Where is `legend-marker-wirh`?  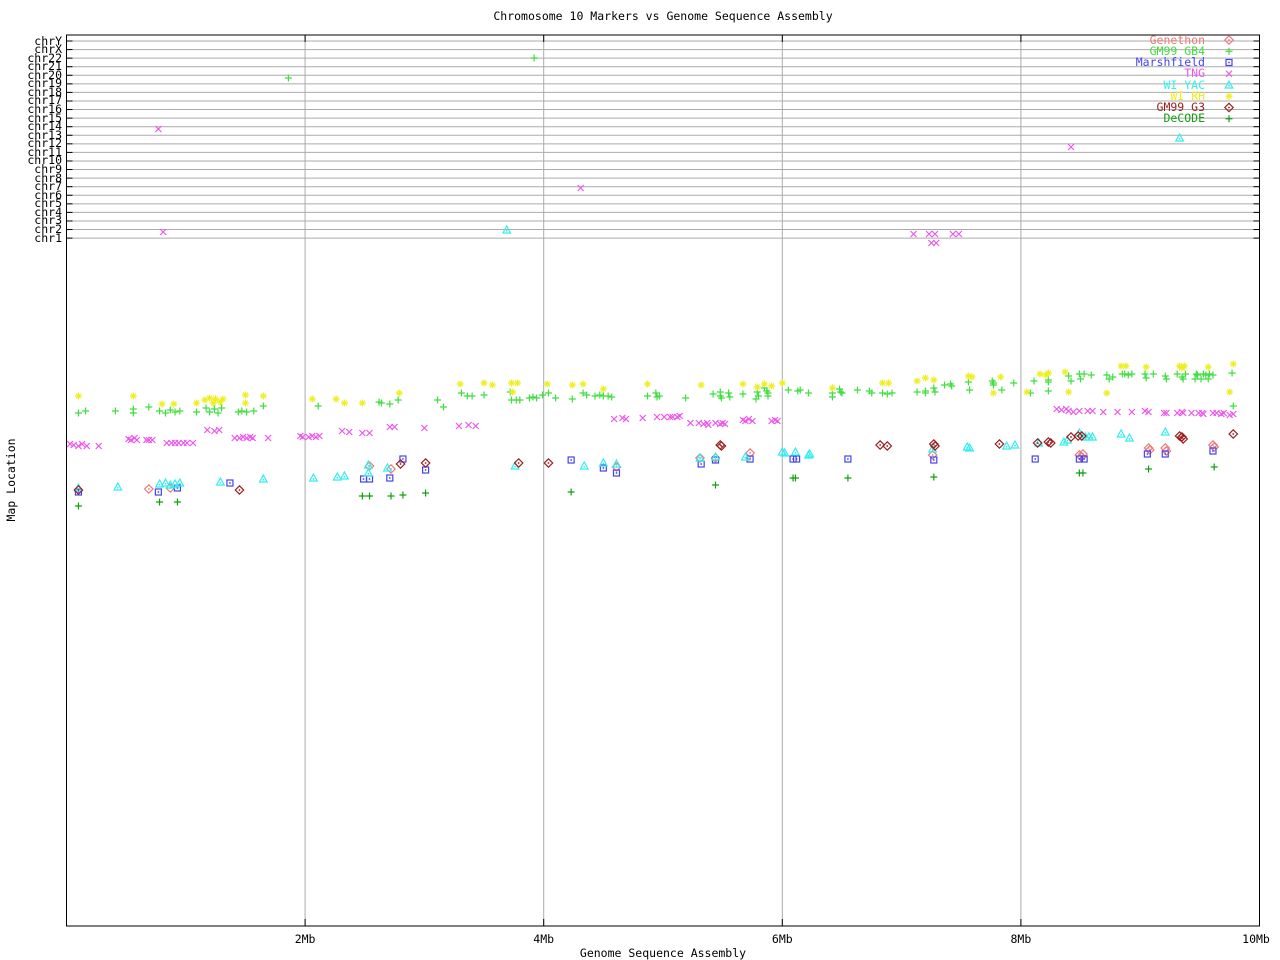 legend-marker-wirh is located at coordinates (1229, 96).